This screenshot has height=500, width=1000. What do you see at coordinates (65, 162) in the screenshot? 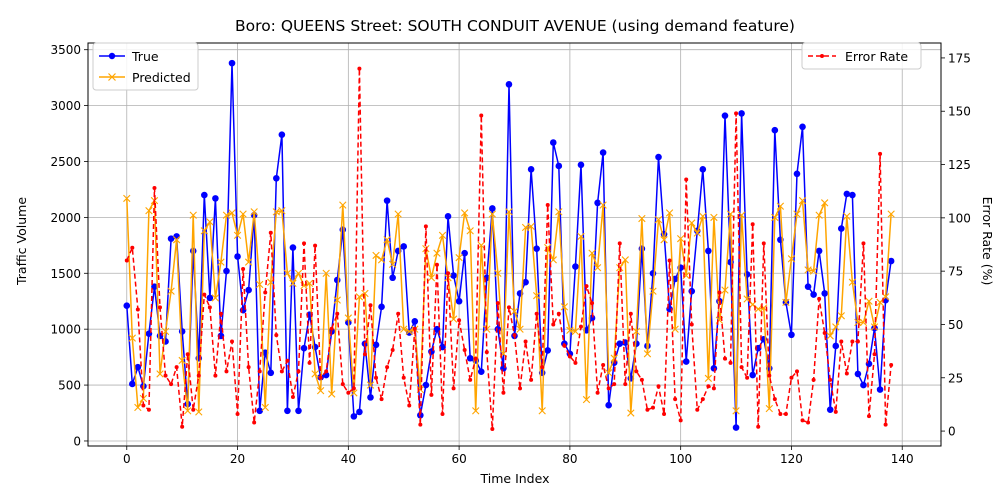
I see `y-left-tick-label: 2500` at bounding box center [65, 162].